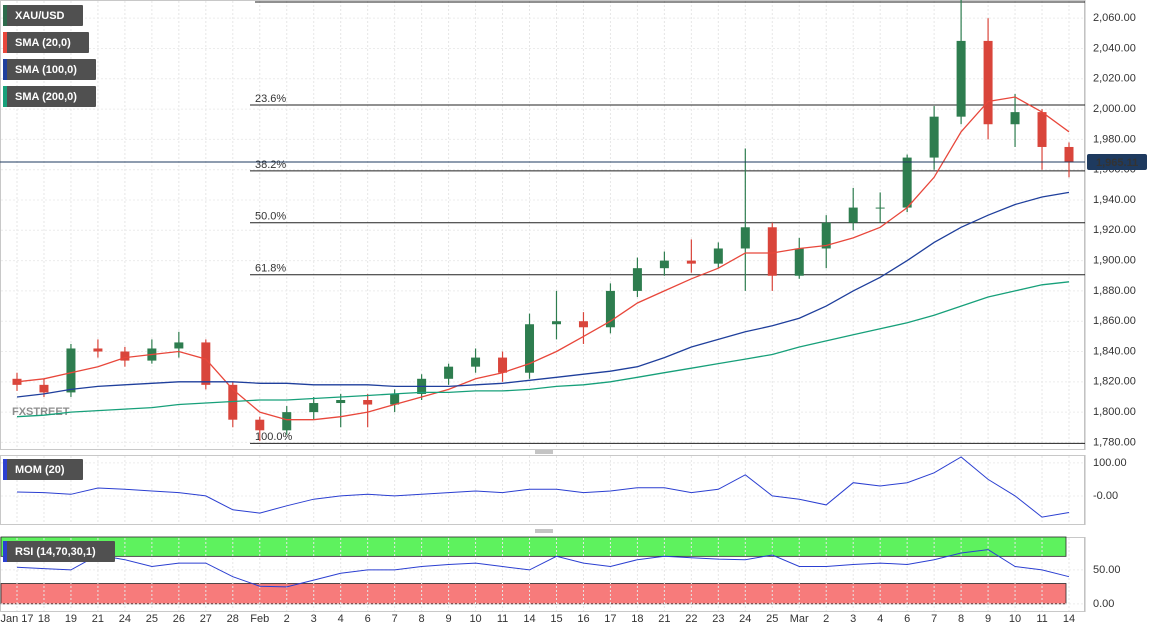  I want to click on y-tick-label: 1,980.00, so click(1114, 139).